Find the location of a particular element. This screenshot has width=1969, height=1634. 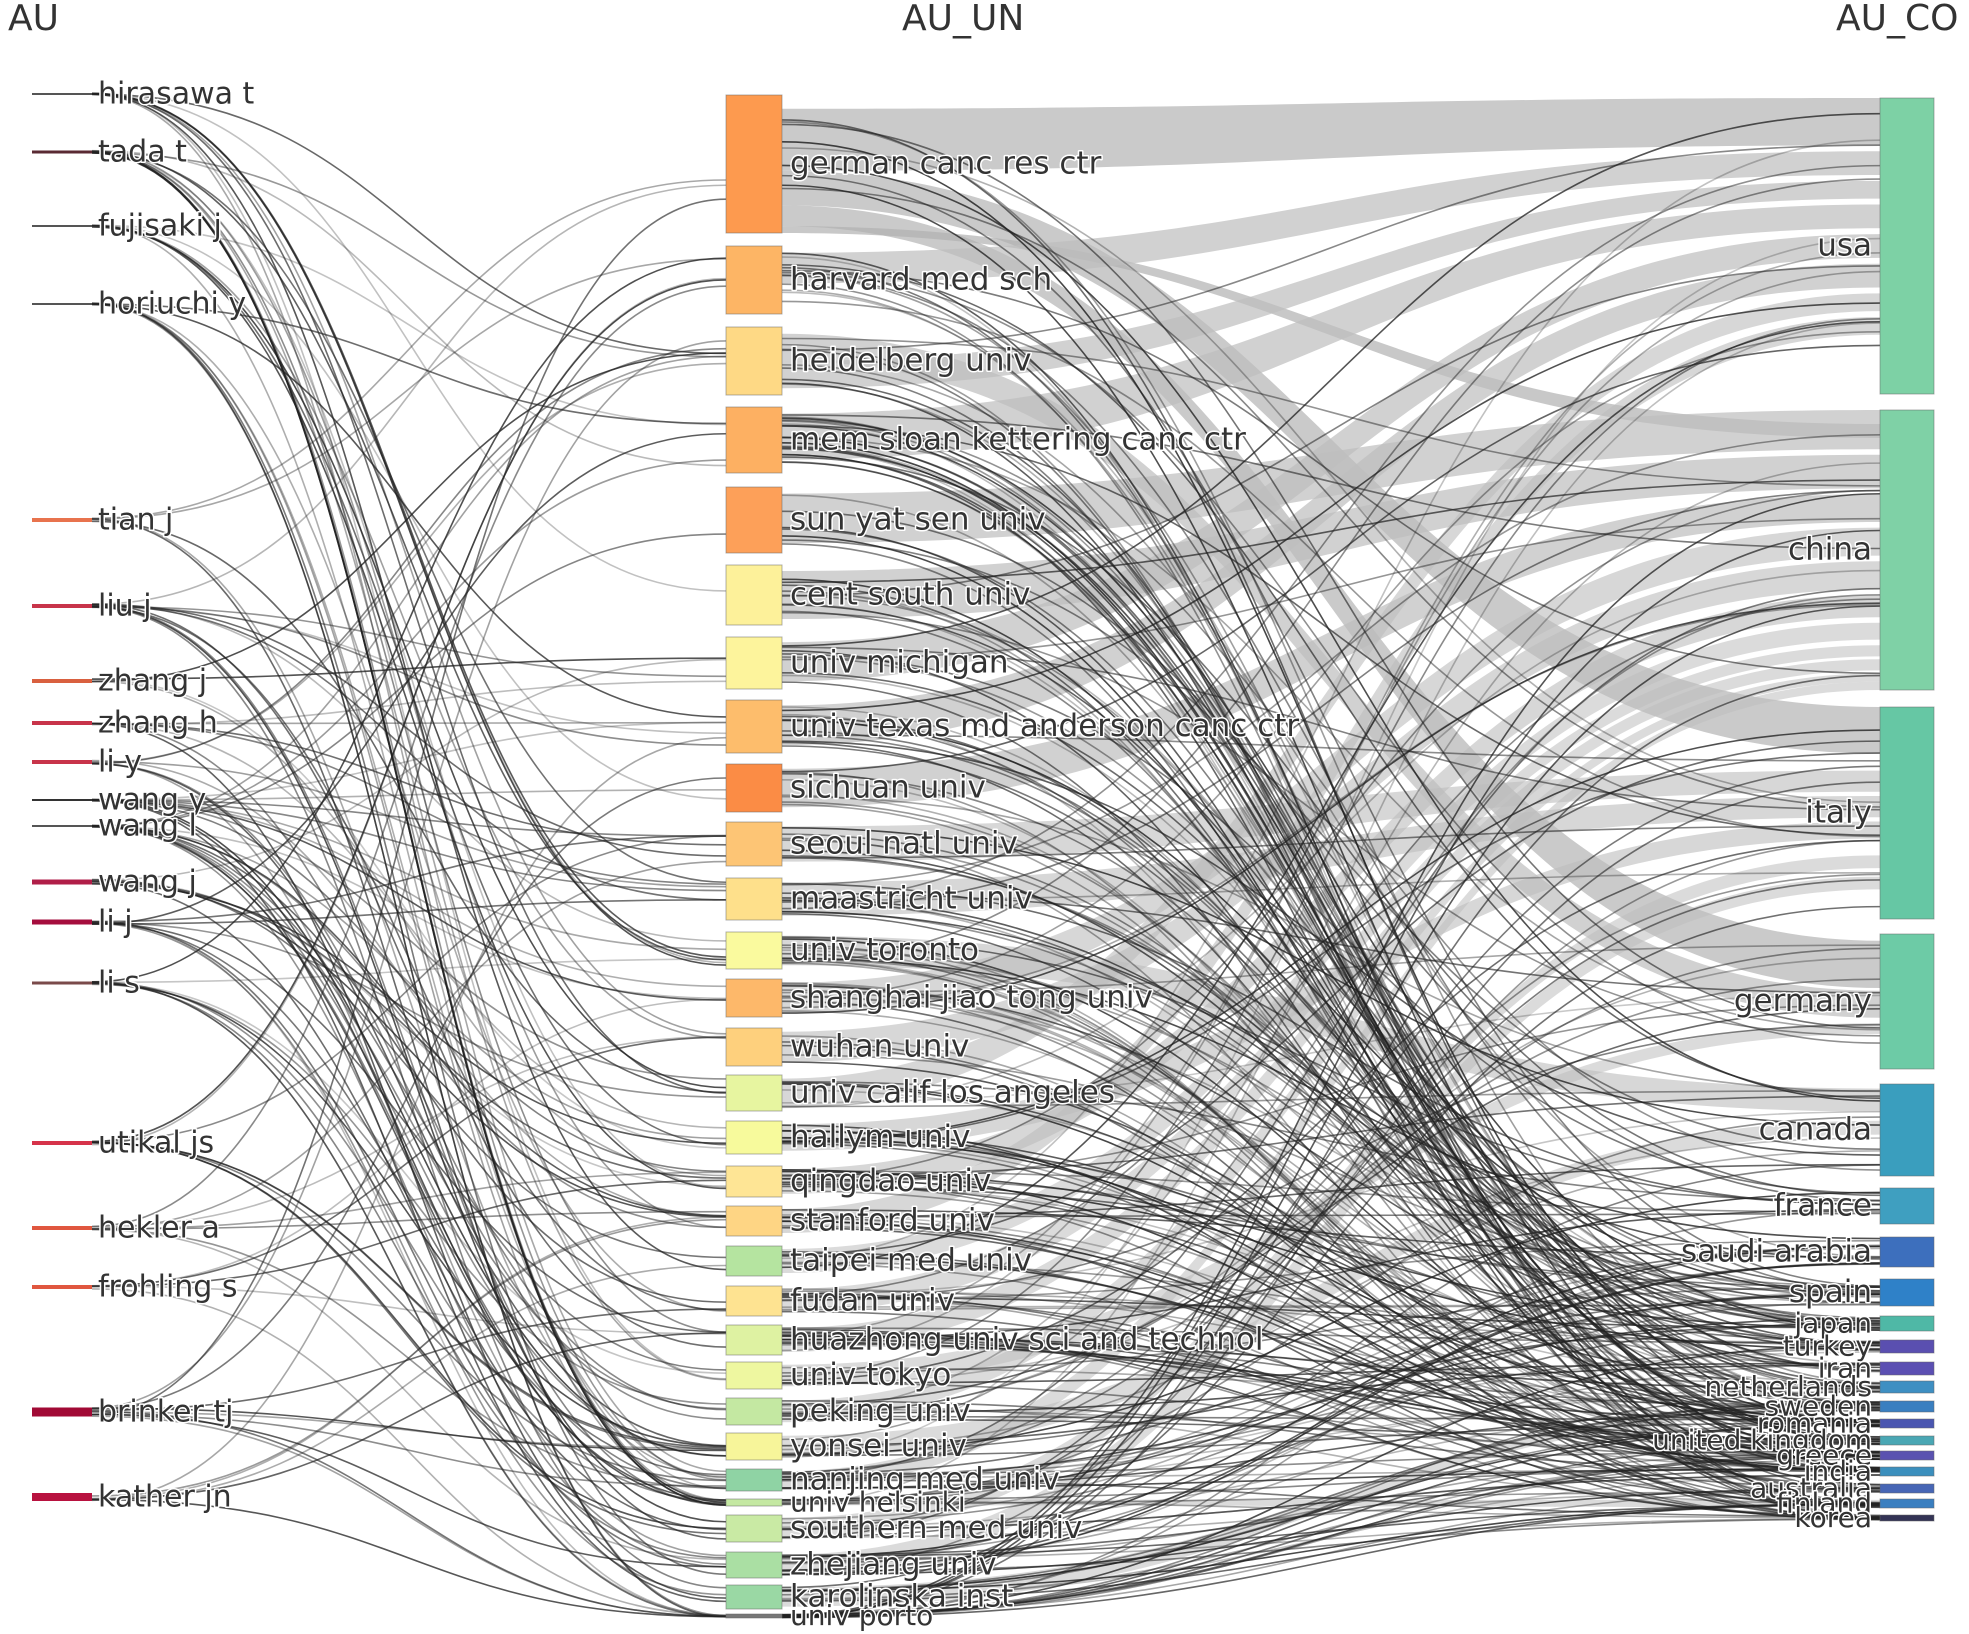

country-node-netherlands is located at coordinates (1907, 1387).